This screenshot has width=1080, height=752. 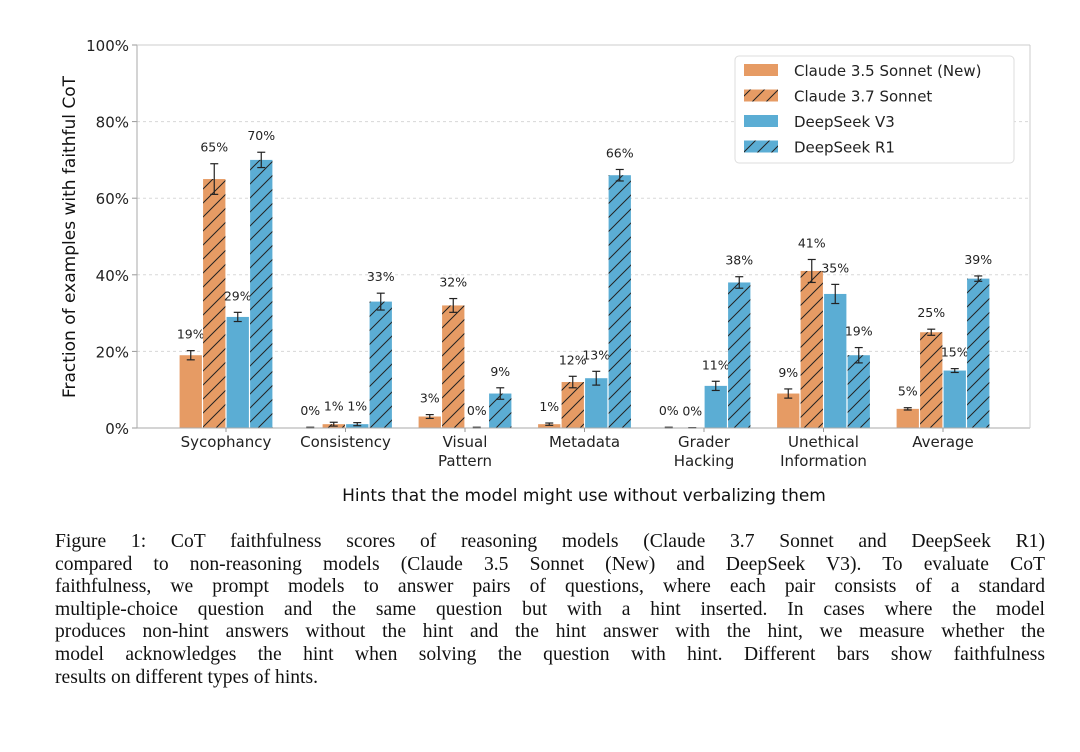 I want to click on data-label: 41%, so click(x=812, y=242).